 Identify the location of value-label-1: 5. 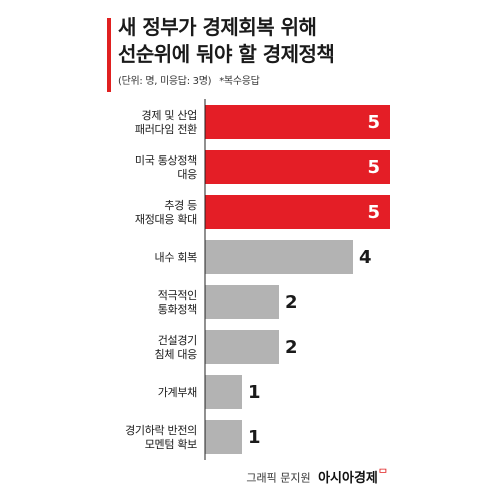
(373, 167).